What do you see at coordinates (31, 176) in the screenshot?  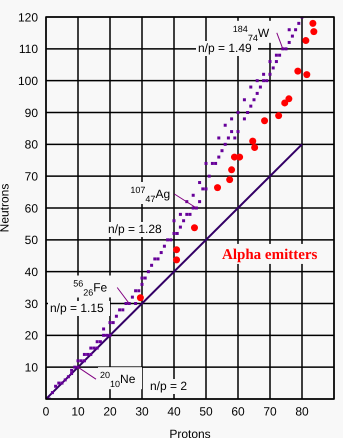 I see `y-tick-label: 70` at bounding box center [31, 176].